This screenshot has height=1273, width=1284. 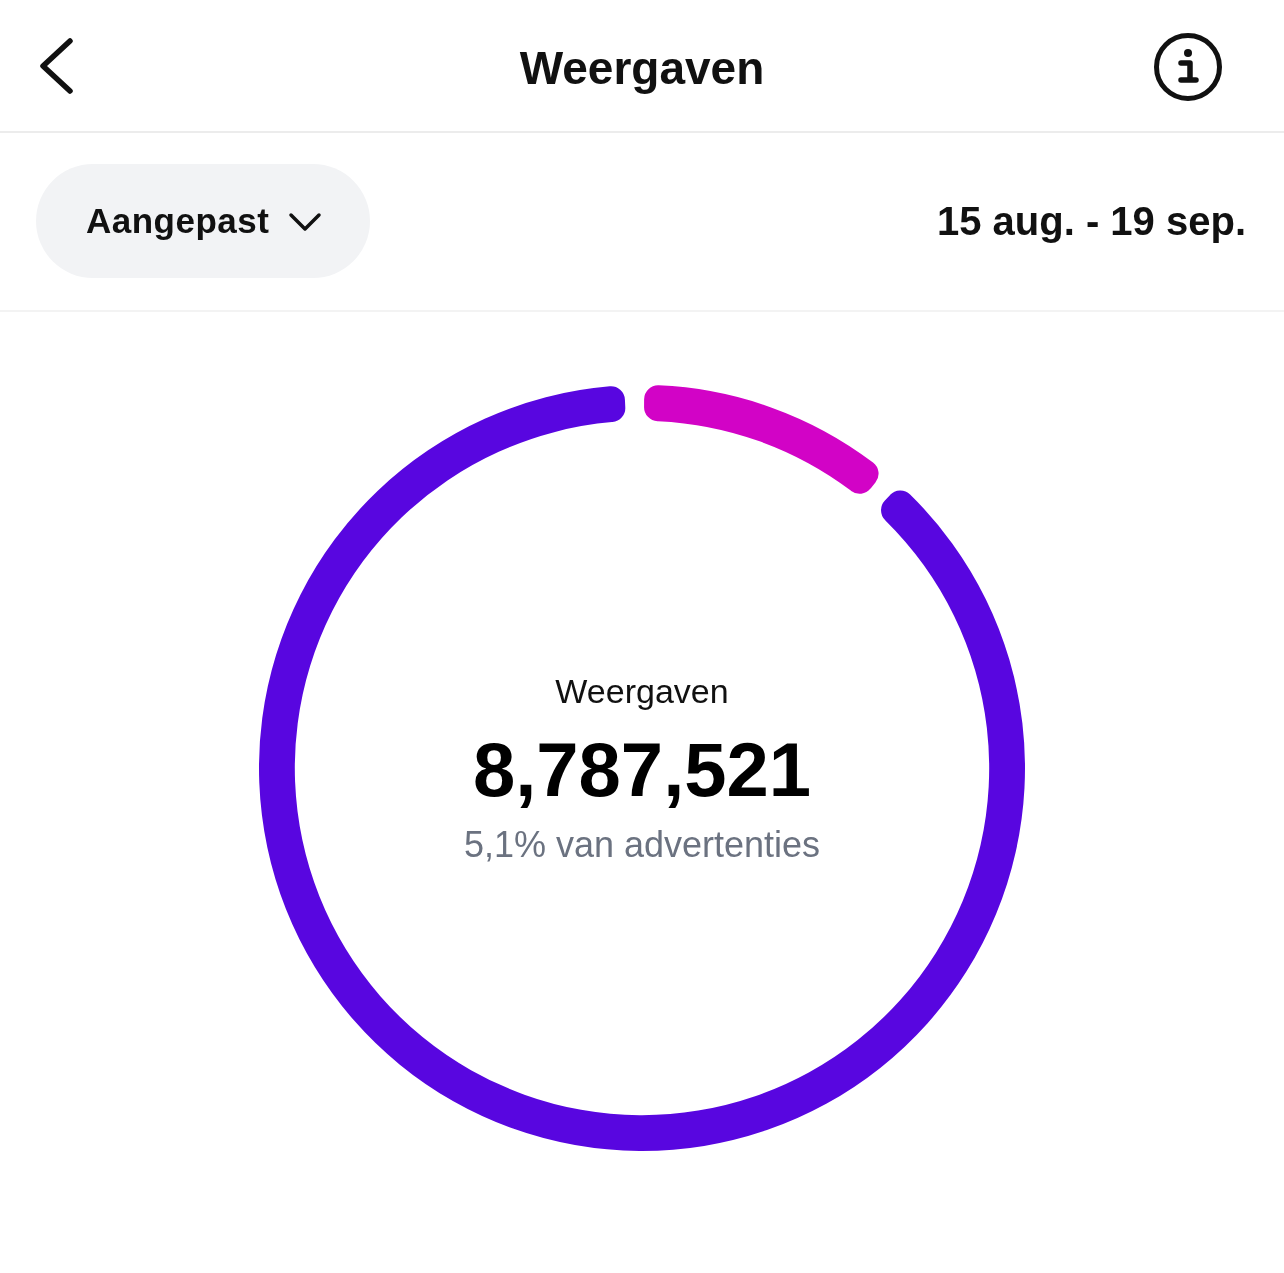 I want to click on text: 5,1% van advertenties, so click(x=642, y=845).